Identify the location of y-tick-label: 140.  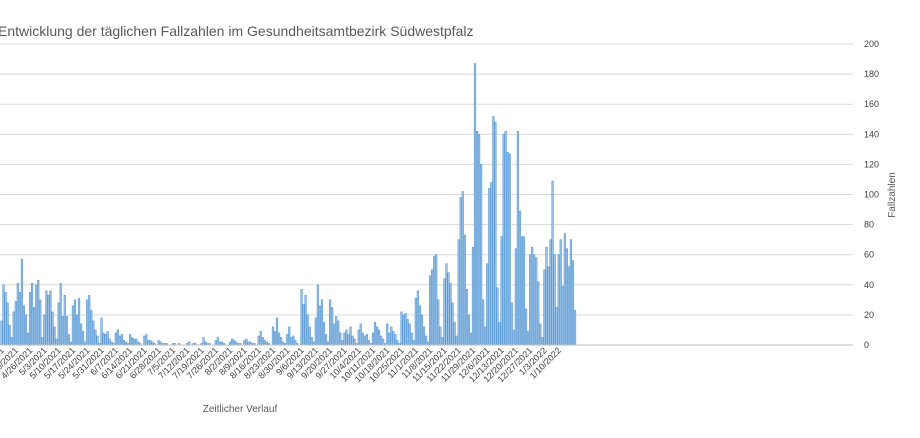
(871, 134).